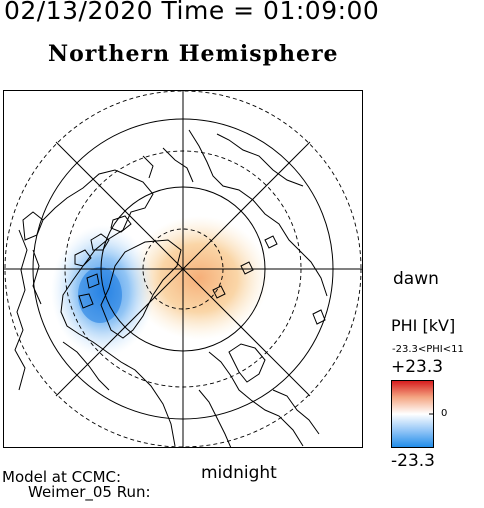  Describe the element at coordinates (423, 325) in the screenshot. I see `colorbar-title: PHI [kV]` at that location.